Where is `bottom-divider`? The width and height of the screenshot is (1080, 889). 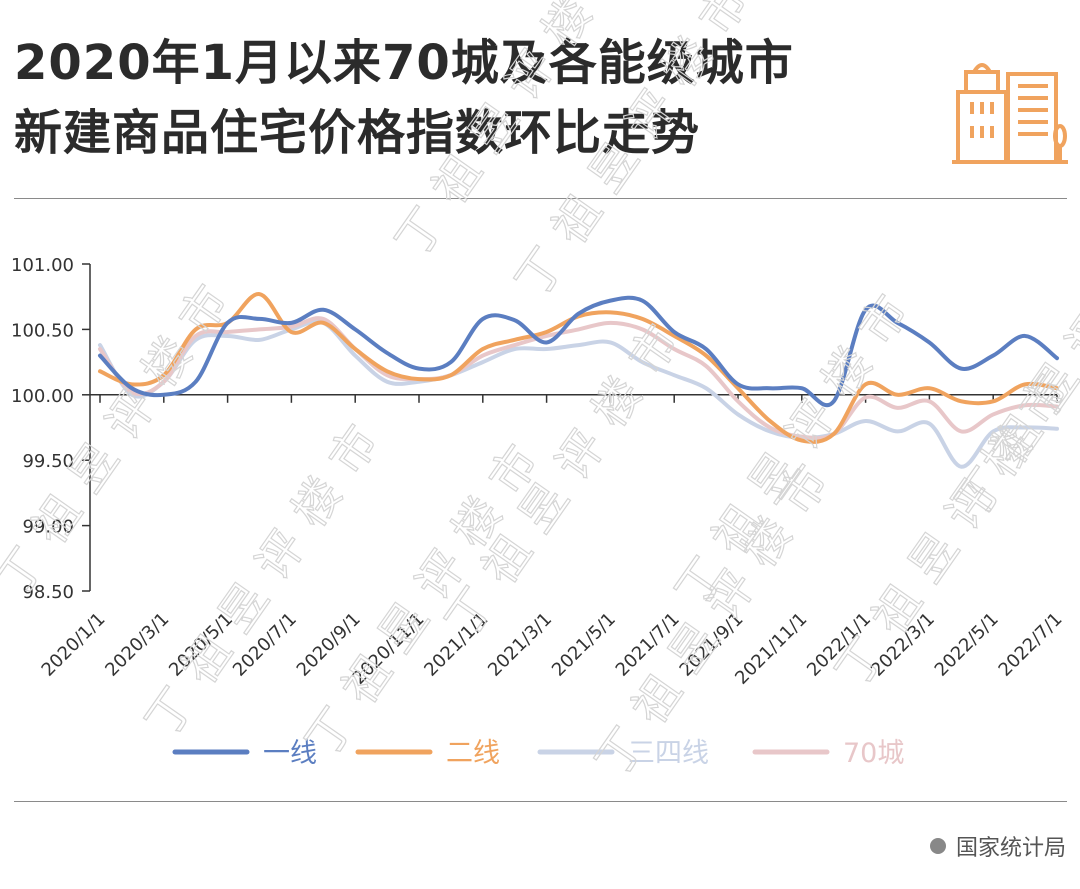 bottom-divider is located at coordinates (540, 801).